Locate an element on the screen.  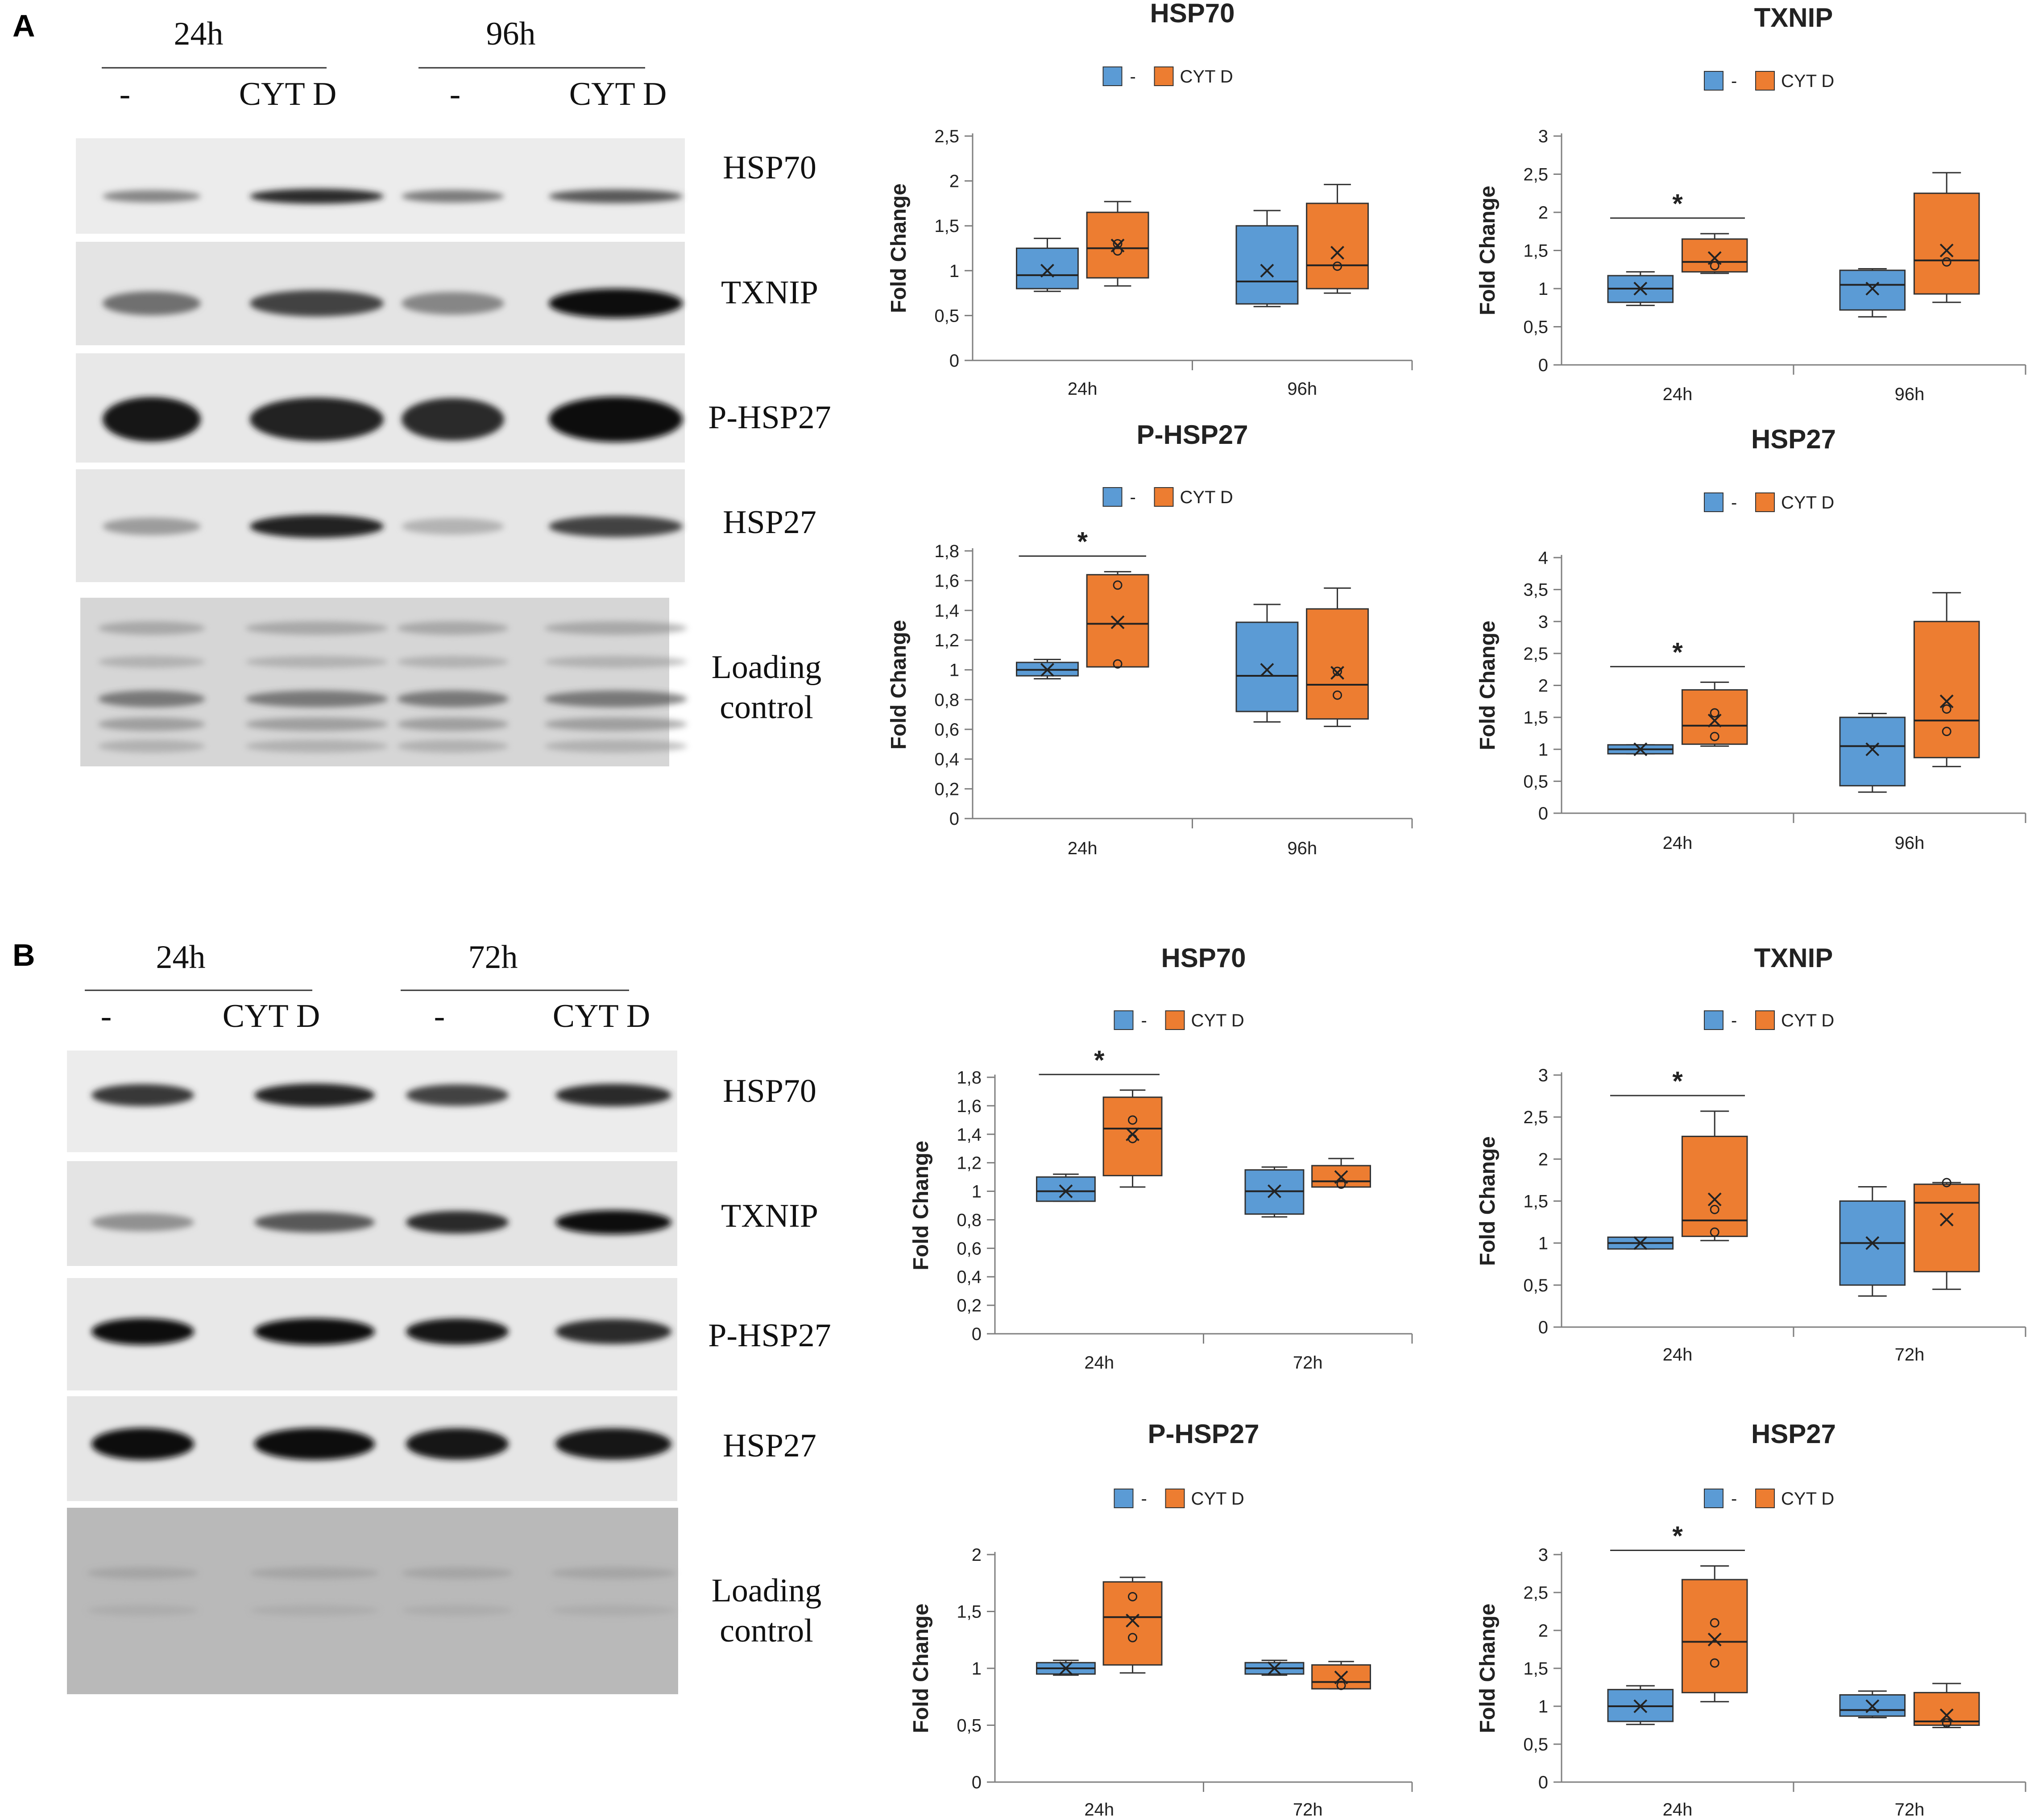
blot-lane-label: - is located at coordinates (125, 94).